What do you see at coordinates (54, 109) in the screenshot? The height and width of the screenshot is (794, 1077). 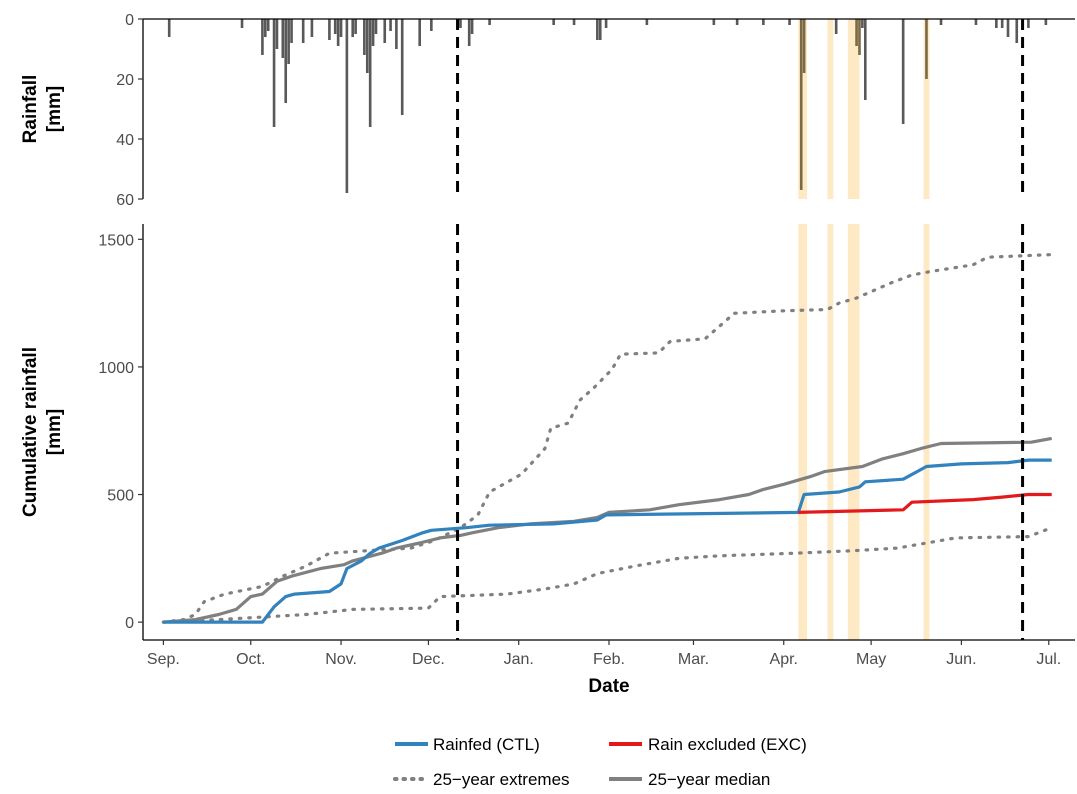 I see `top-ylabel-line2: [mm]` at bounding box center [54, 109].